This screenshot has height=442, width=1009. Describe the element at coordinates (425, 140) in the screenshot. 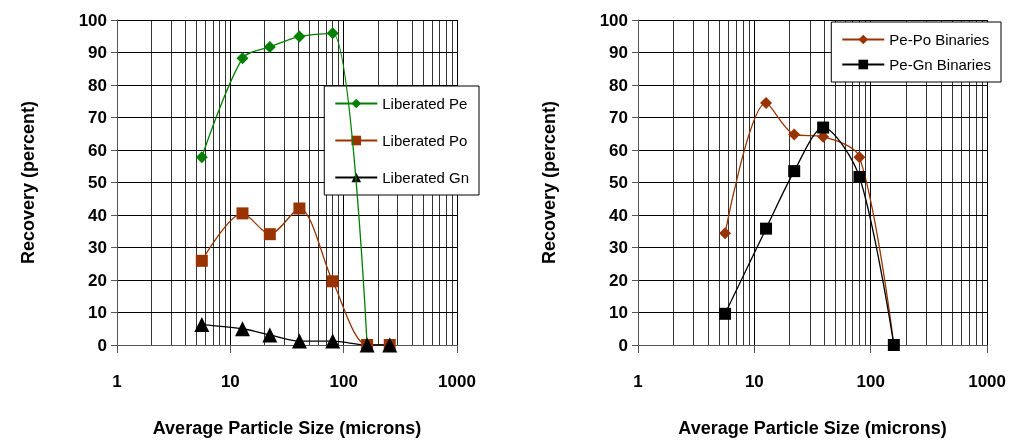

I see `legend-label: Liberated Po` at that location.